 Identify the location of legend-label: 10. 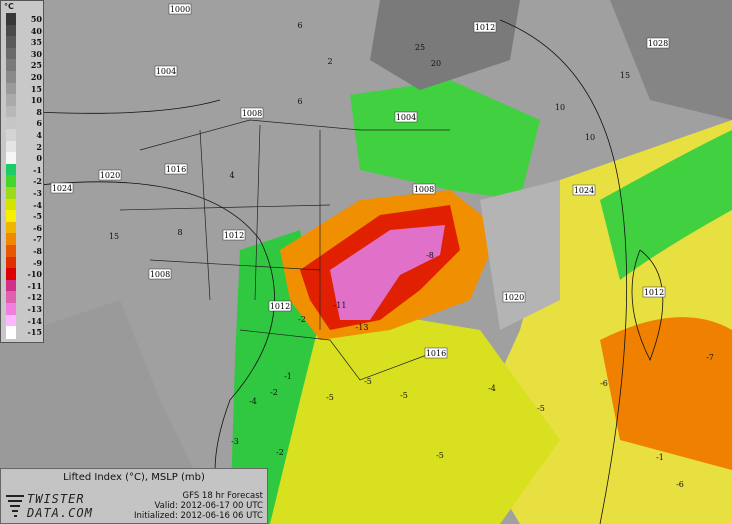
(36, 100).